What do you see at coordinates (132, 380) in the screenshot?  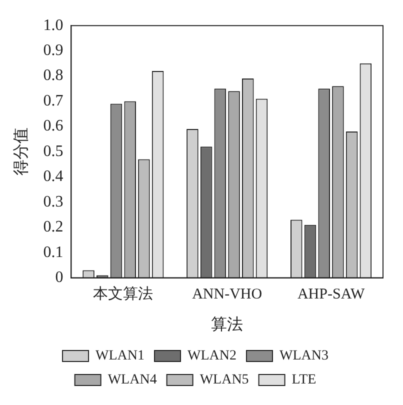 I see `legend-label: WLAN4` at bounding box center [132, 380].